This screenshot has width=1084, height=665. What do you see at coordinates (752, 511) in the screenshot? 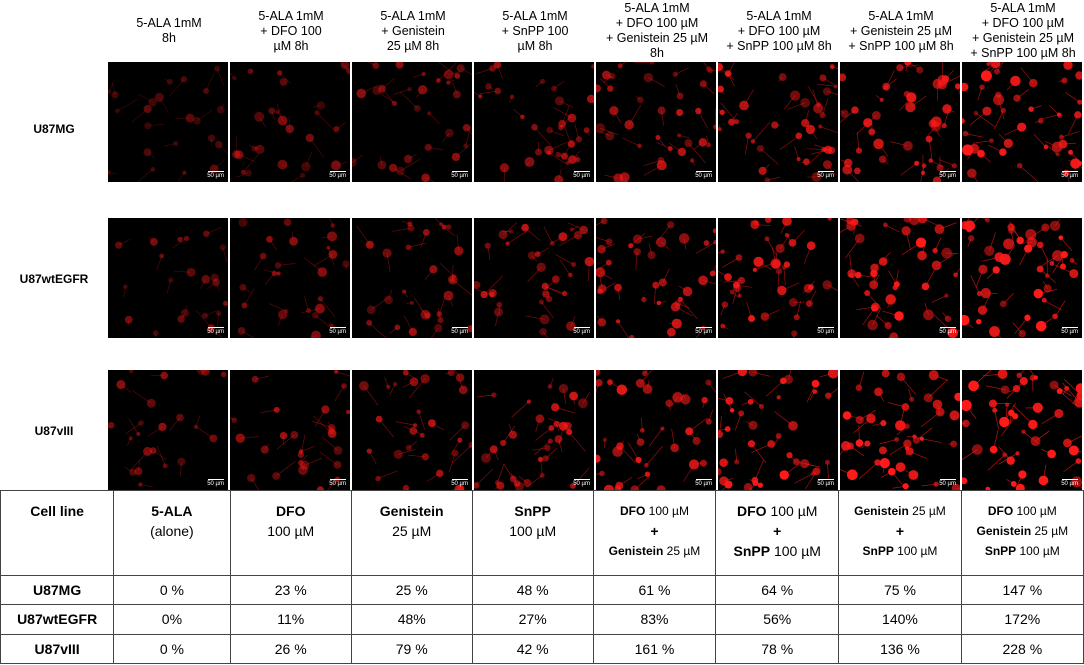
I see `drug-name: DFO` at bounding box center [752, 511].